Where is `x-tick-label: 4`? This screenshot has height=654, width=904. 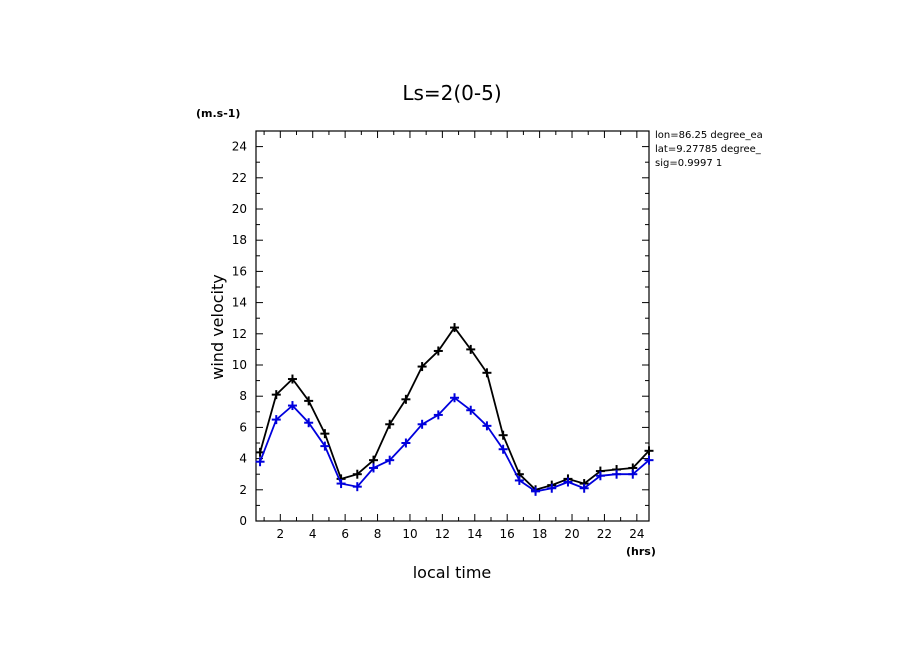 x-tick-label: 4 is located at coordinates (313, 534).